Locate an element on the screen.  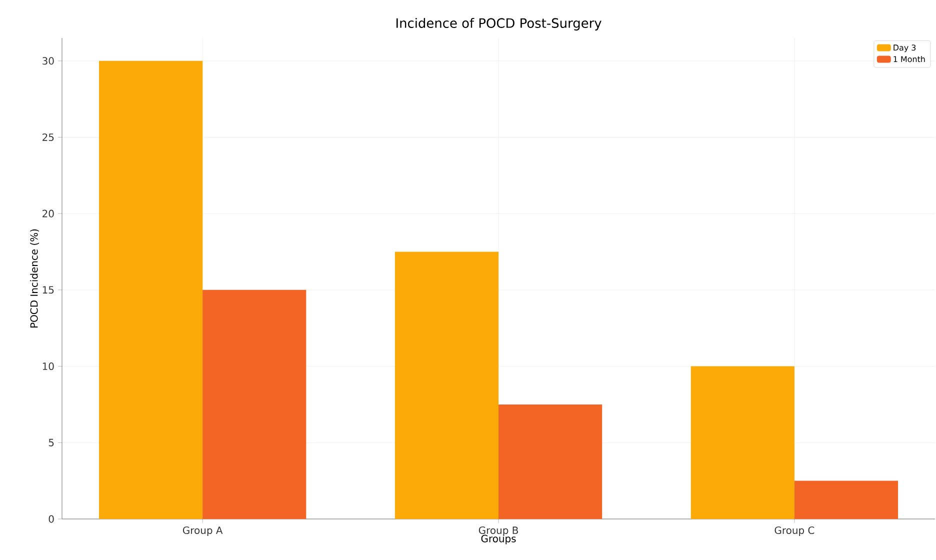
y-axis-title: POCD Incidence (%) is located at coordinates (34, 278).